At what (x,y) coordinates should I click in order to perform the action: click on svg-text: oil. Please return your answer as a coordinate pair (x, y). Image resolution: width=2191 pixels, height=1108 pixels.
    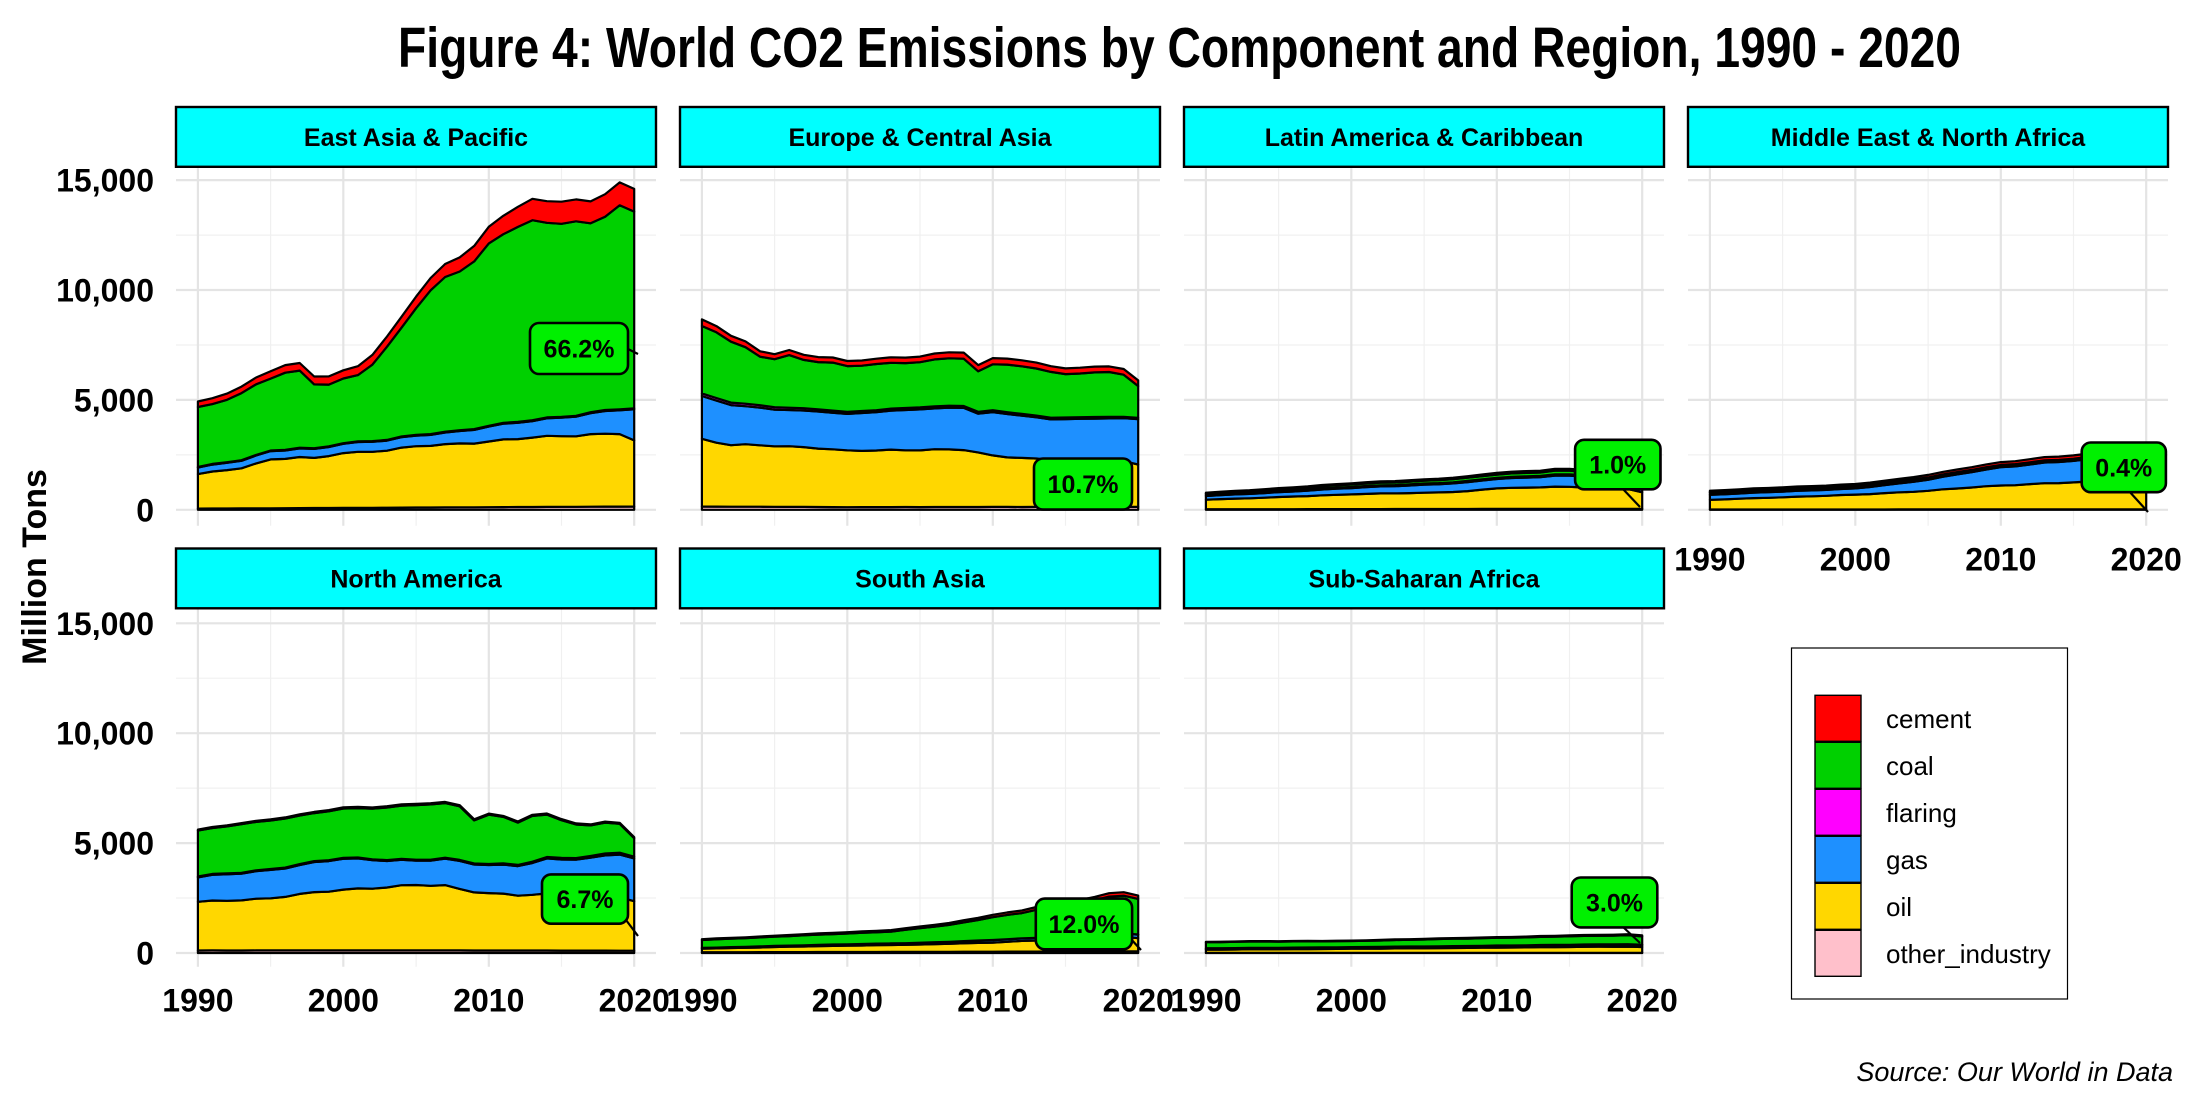
    Looking at the image, I should click on (1899, 907).